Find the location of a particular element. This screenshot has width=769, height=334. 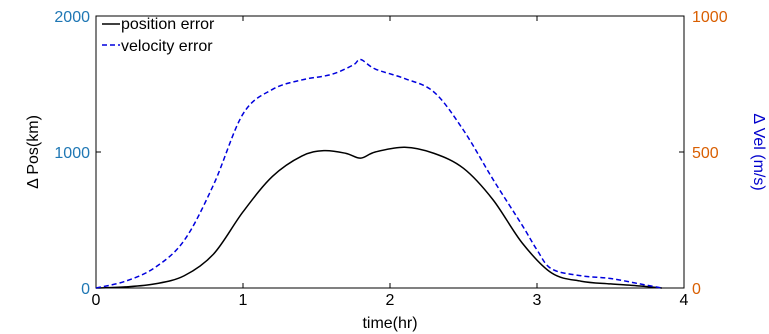

left-y-tick-label: 2000 is located at coordinates (72, 17).